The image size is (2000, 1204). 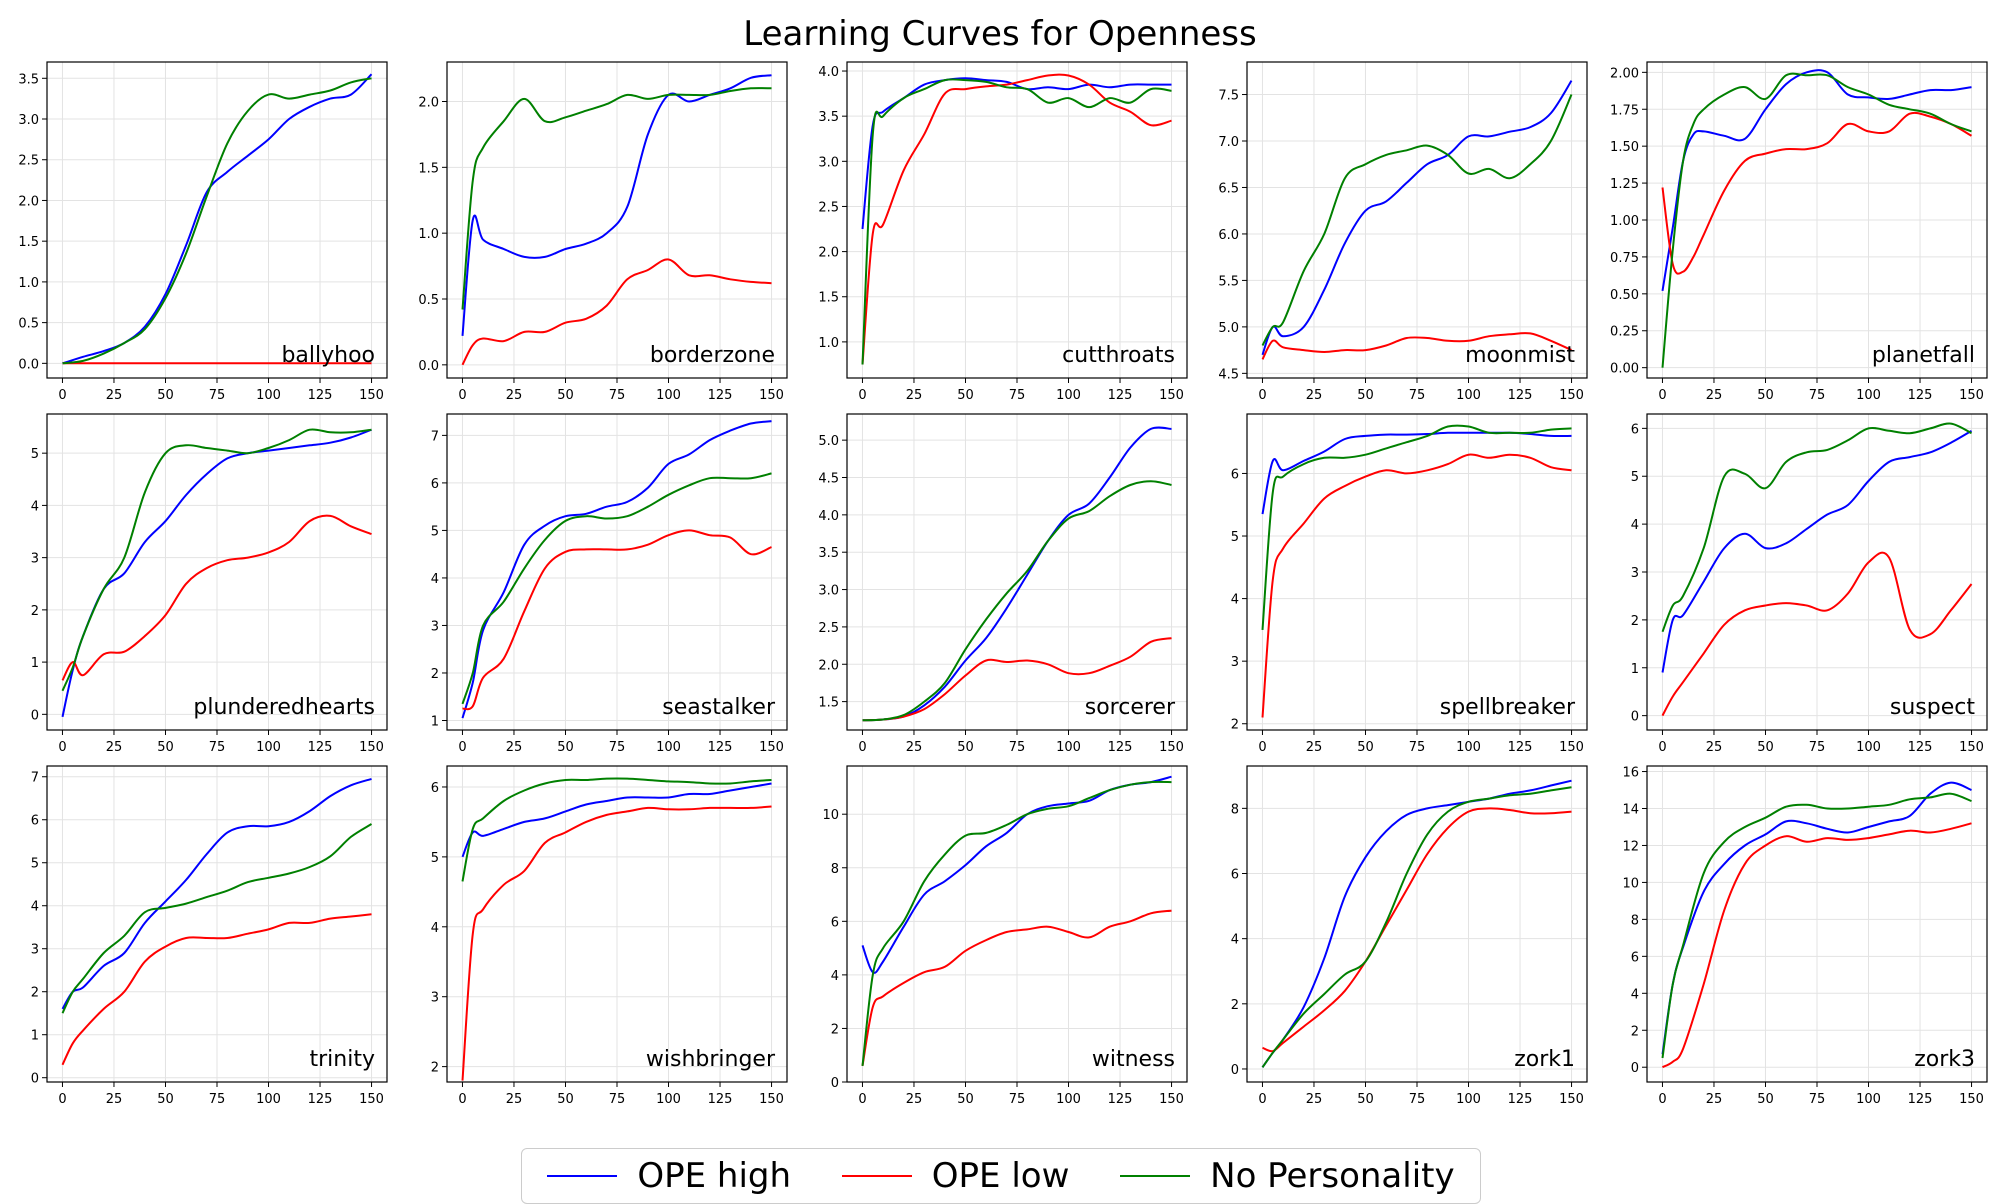 I want to click on subplot-label: seastalker, so click(x=719, y=707).